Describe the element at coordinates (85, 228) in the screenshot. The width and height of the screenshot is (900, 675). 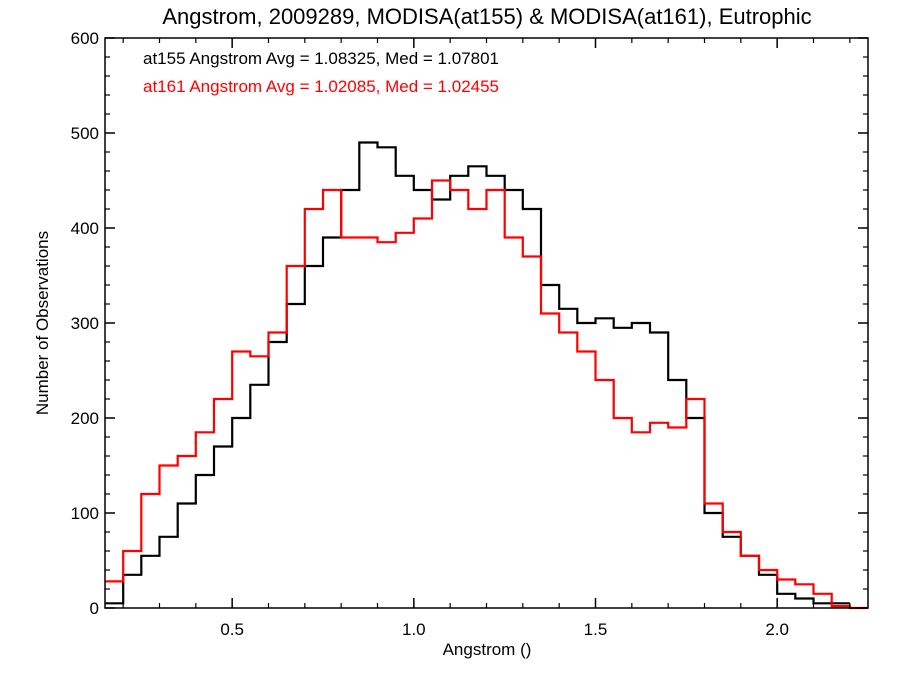
I see `y-tick-label: 400` at that location.